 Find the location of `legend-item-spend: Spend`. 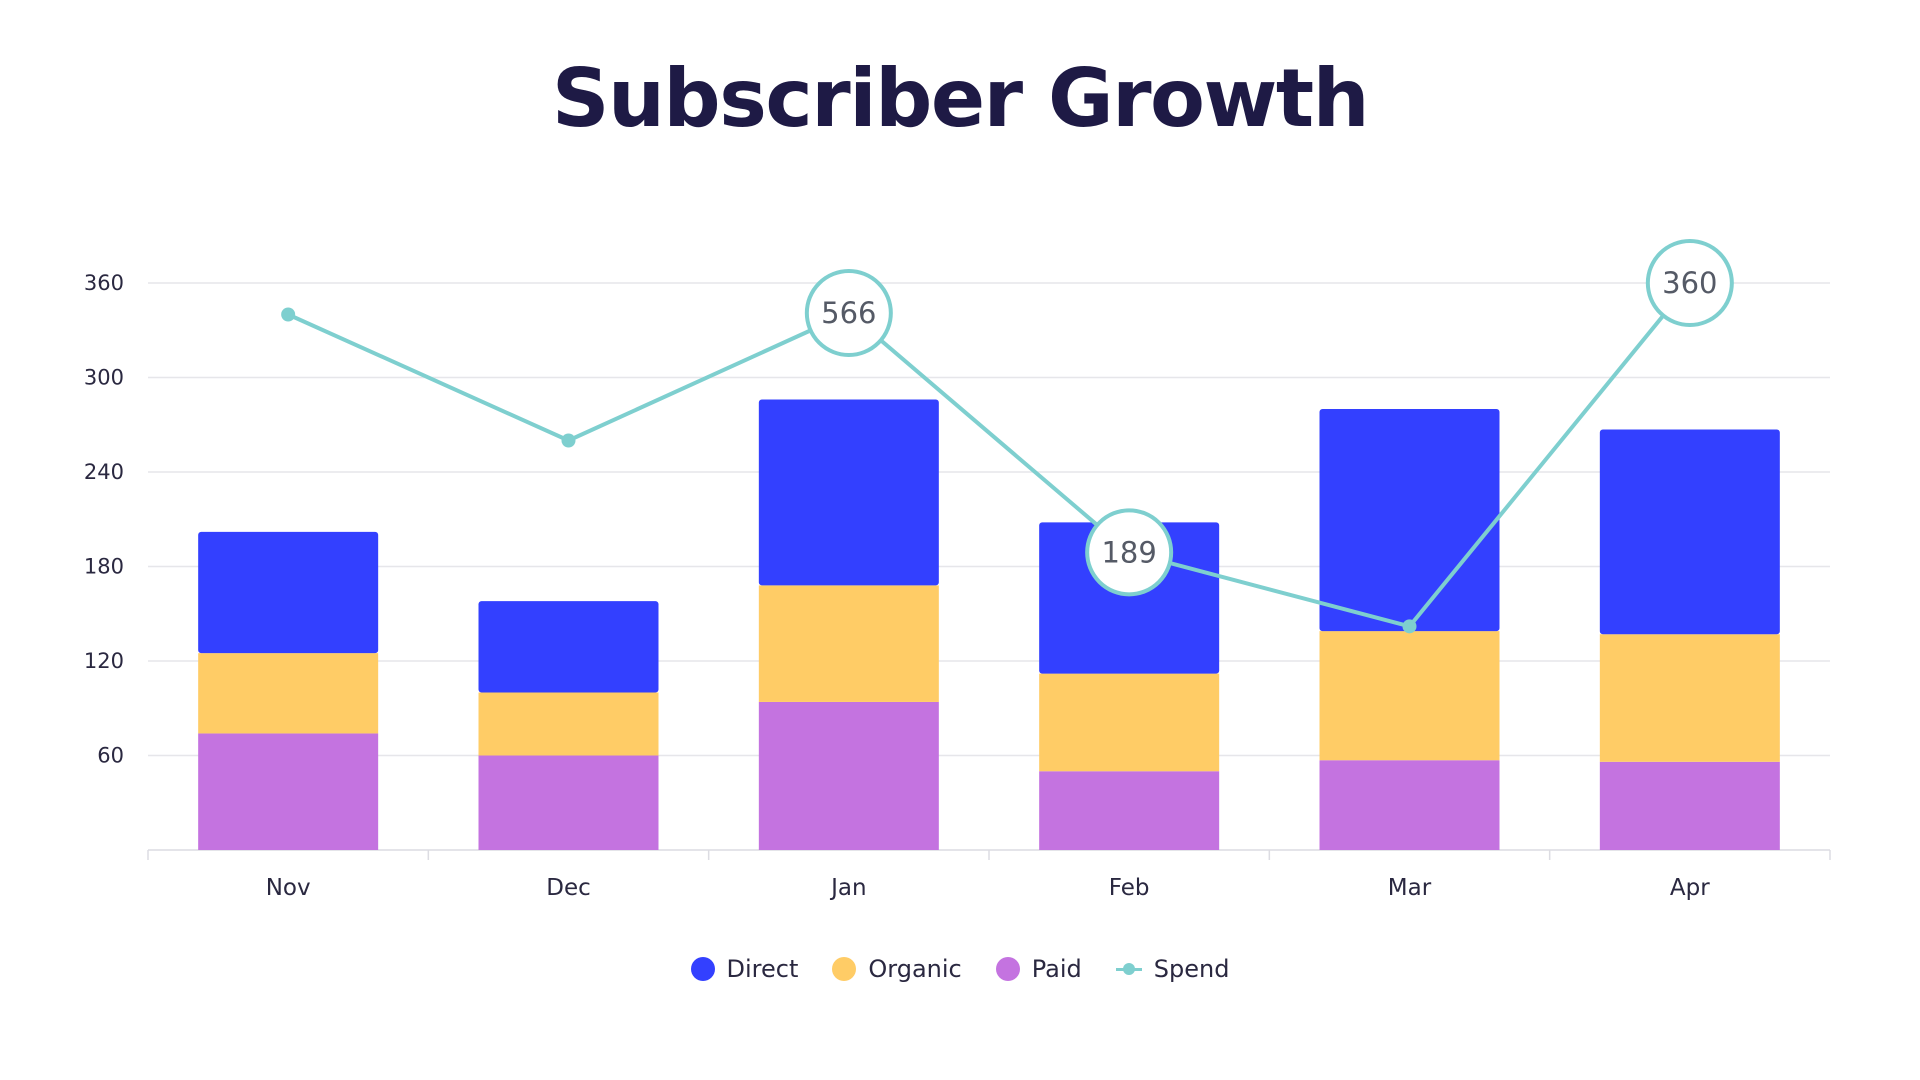

legend-item-spend: Spend is located at coordinates (1172, 969).